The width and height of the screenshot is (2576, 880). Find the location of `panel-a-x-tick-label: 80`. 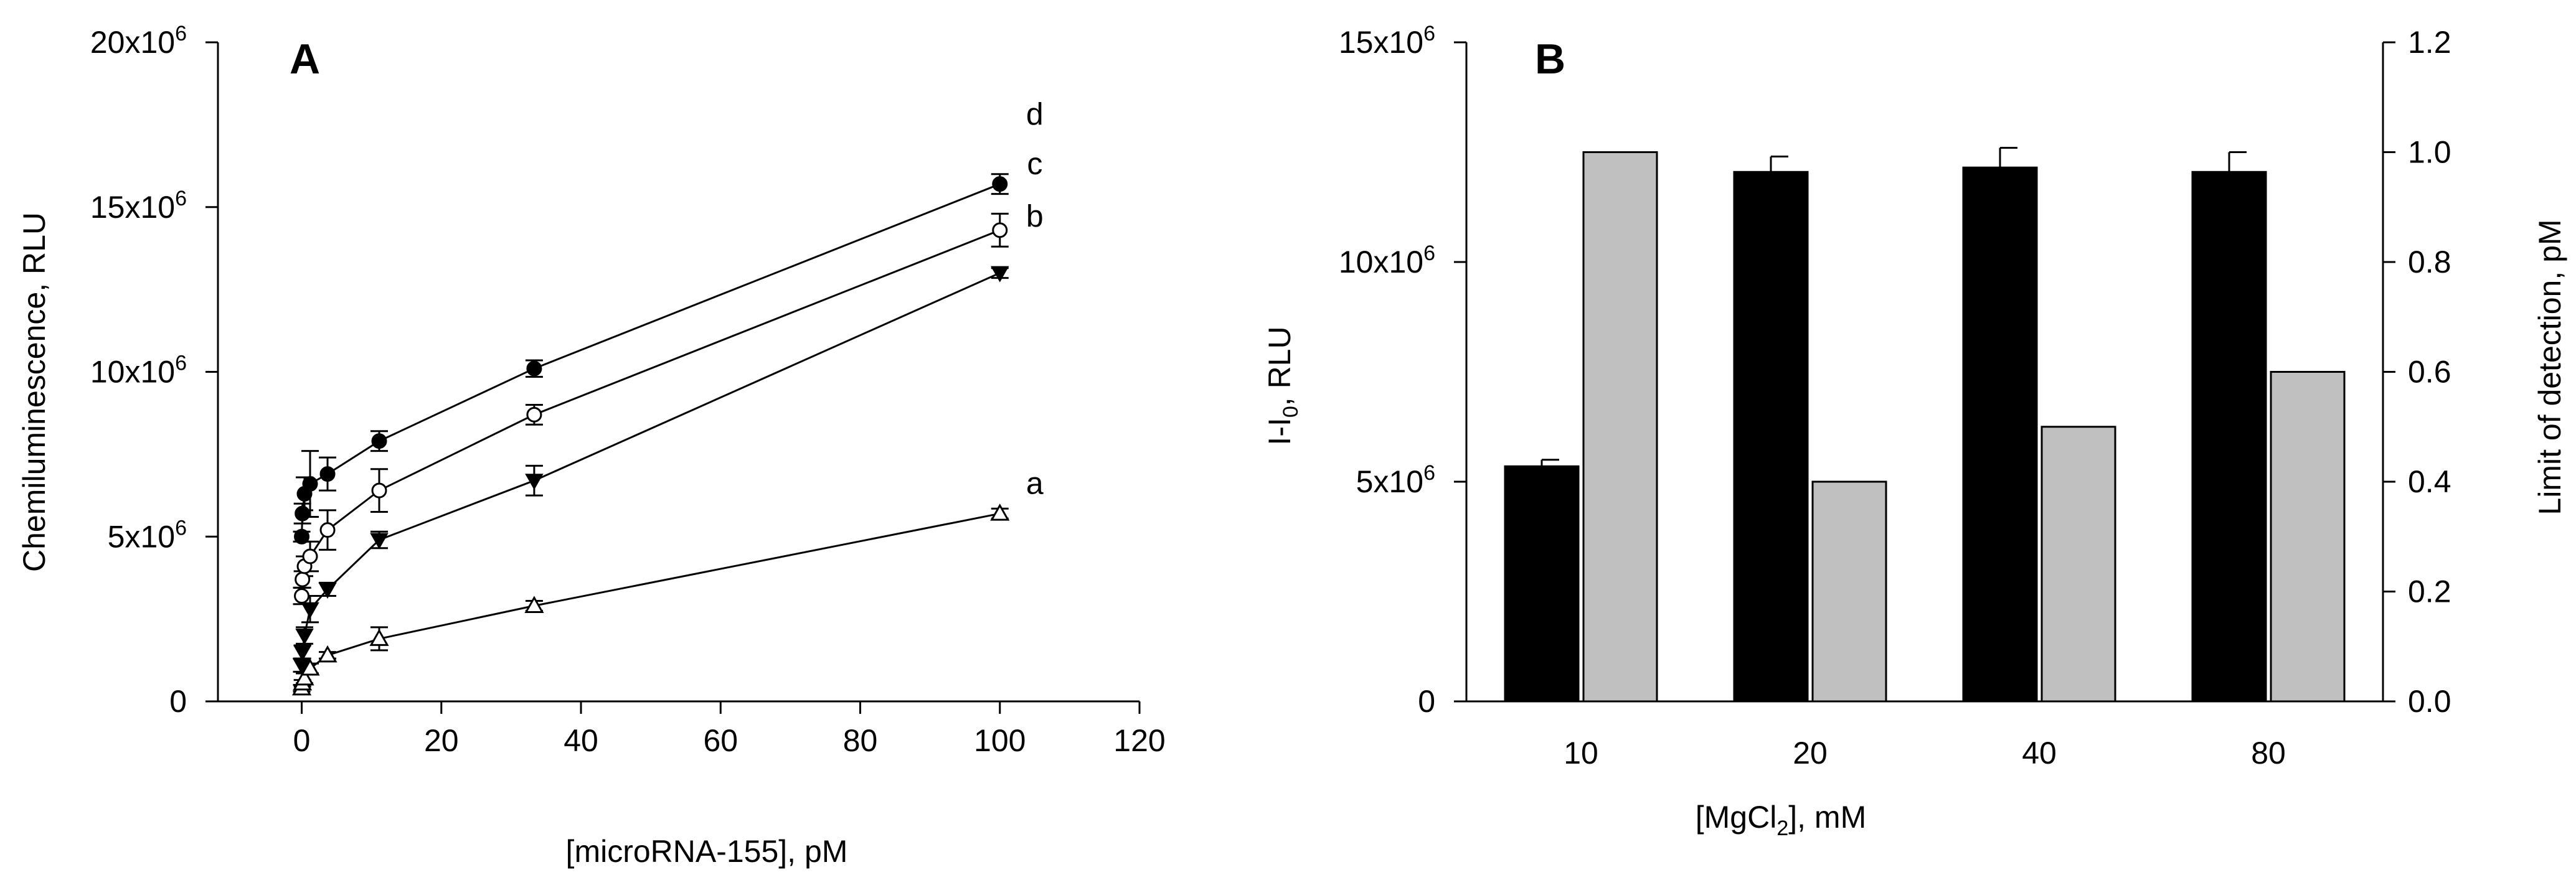

panel-a-x-tick-label: 80 is located at coordinates (860, 740).